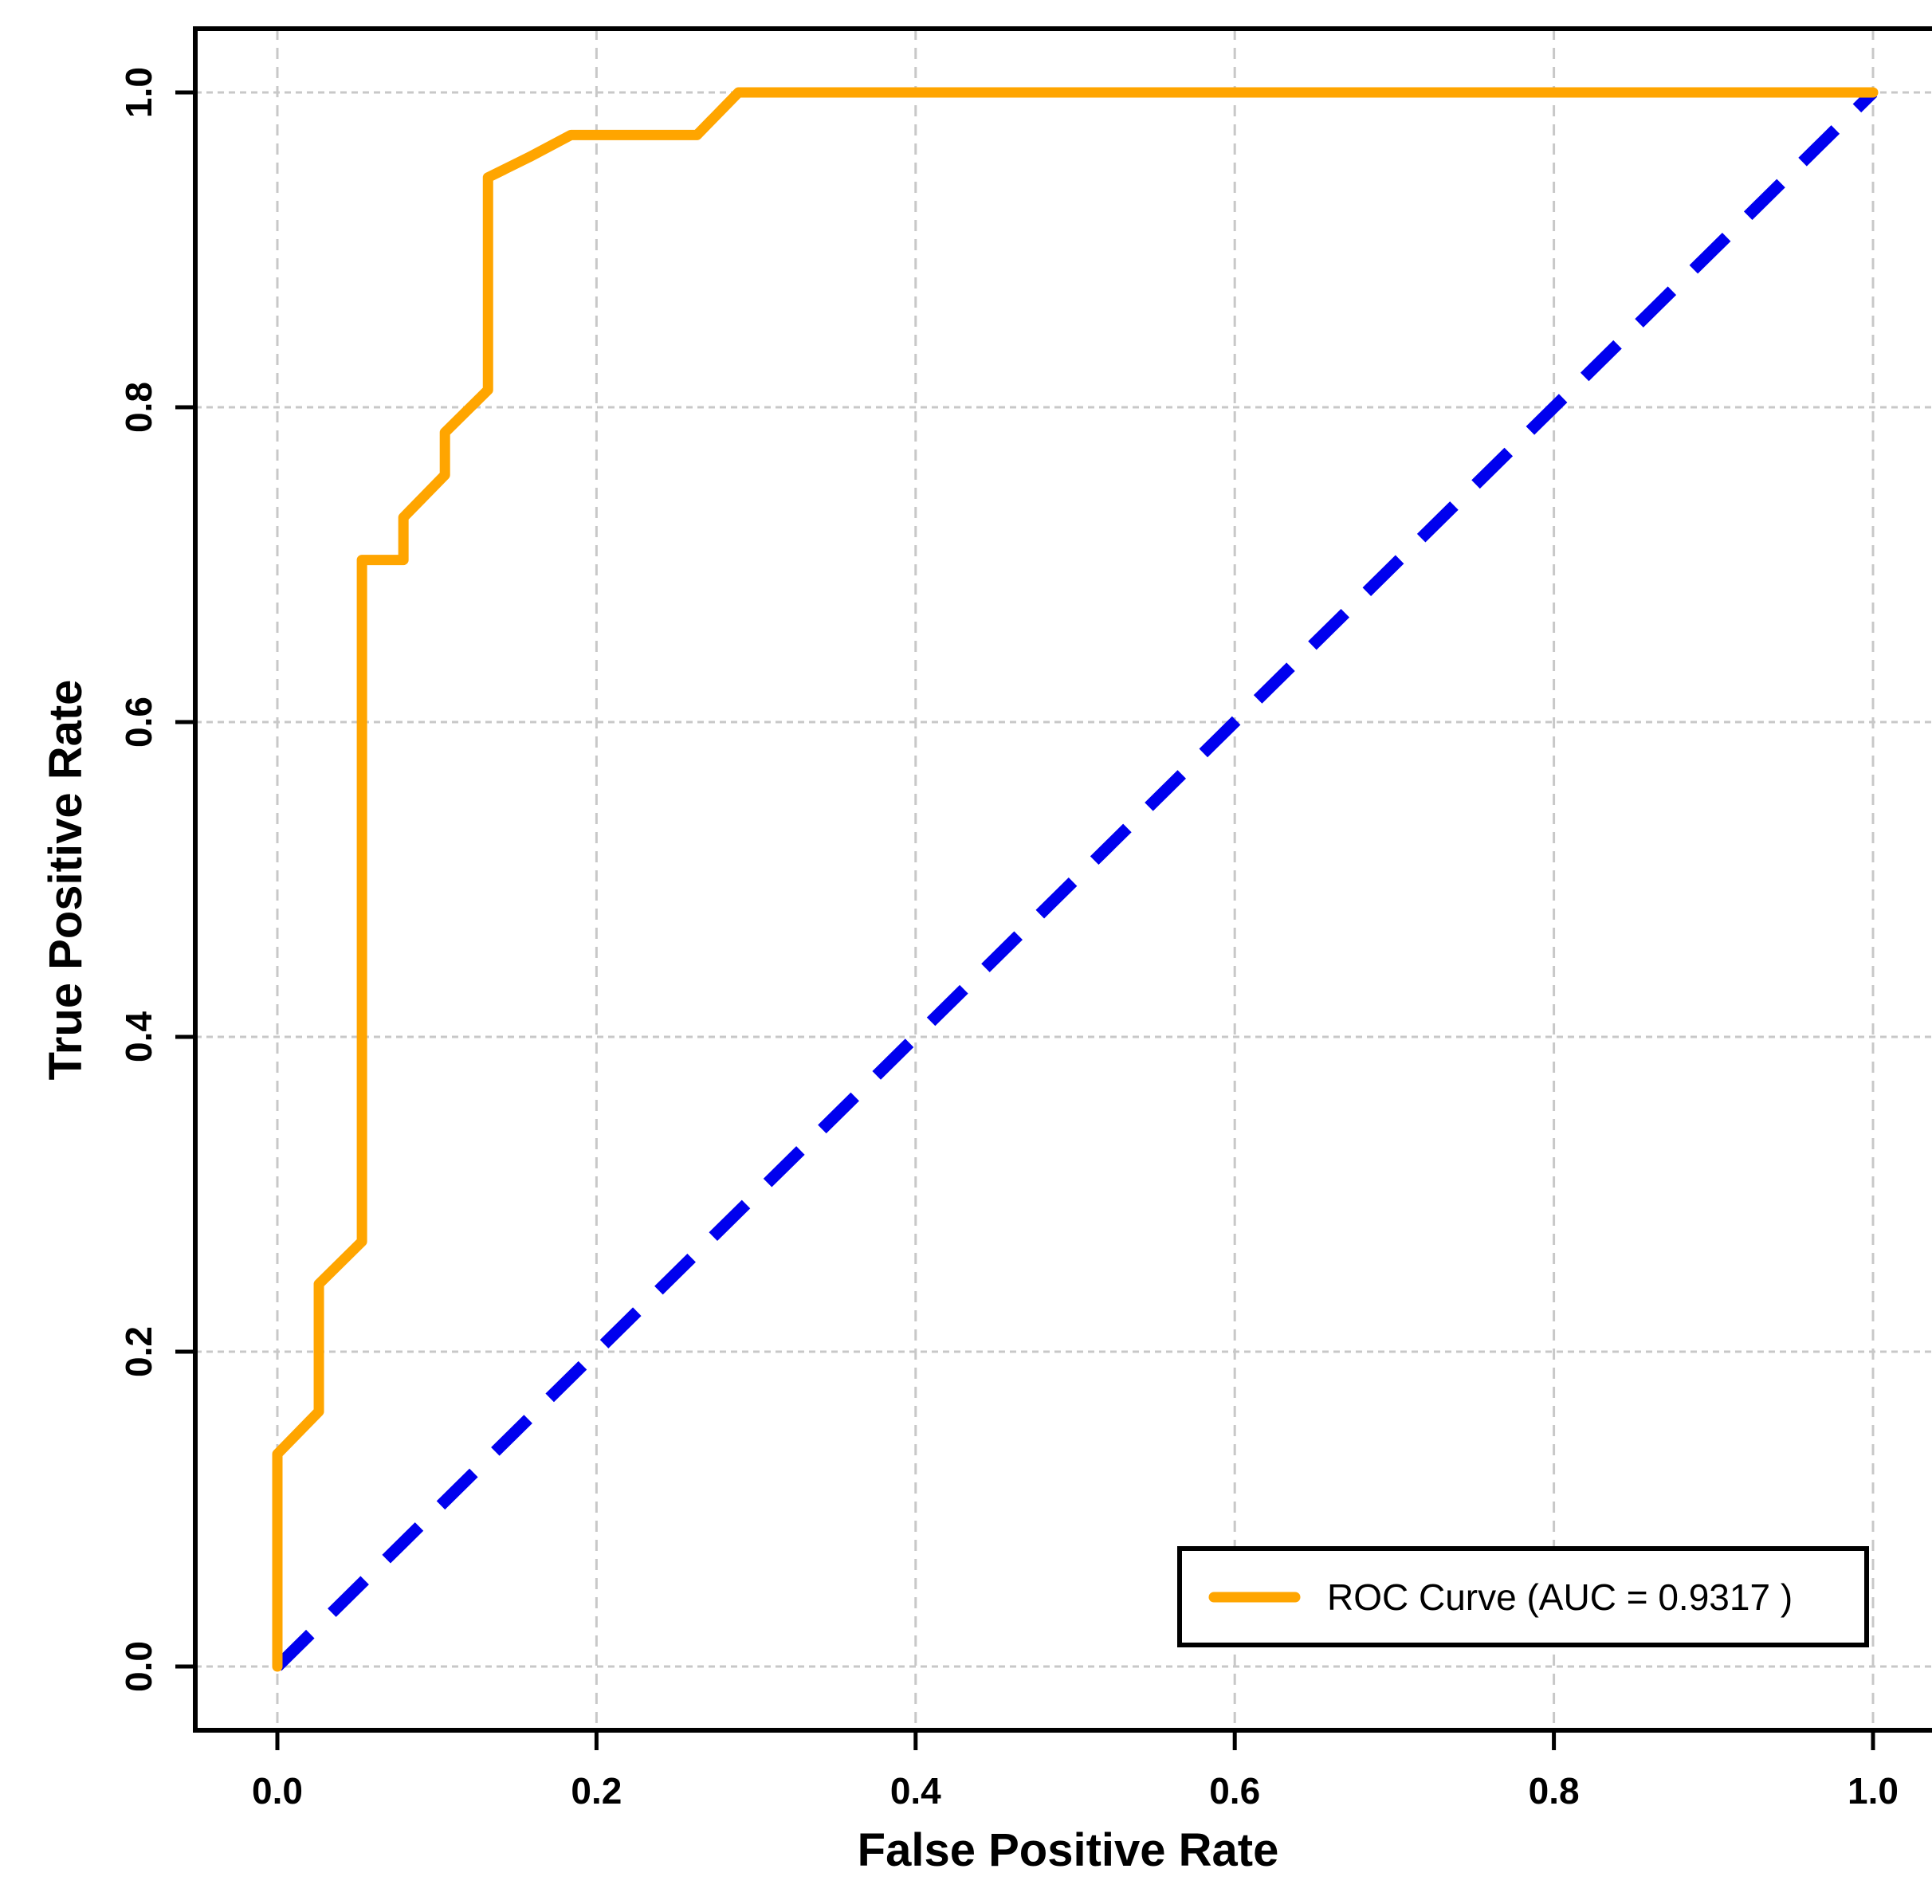 This screenshot has width=1932, height=1904. Describe the element at coordinates (596, 1791) in the screenshot. I see `x-tick-label: 0.2` at that location.